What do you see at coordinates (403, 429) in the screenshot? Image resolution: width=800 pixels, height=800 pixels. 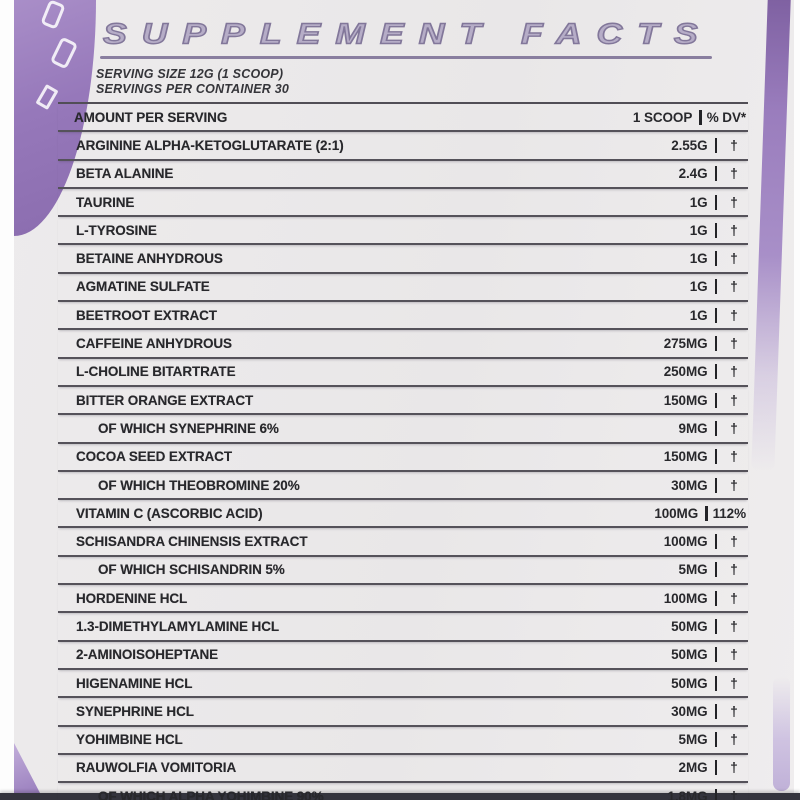 I see `table-row: OF WHICH SYNEPHRINE 6% 9MG †` at bounding box center [403, 429].